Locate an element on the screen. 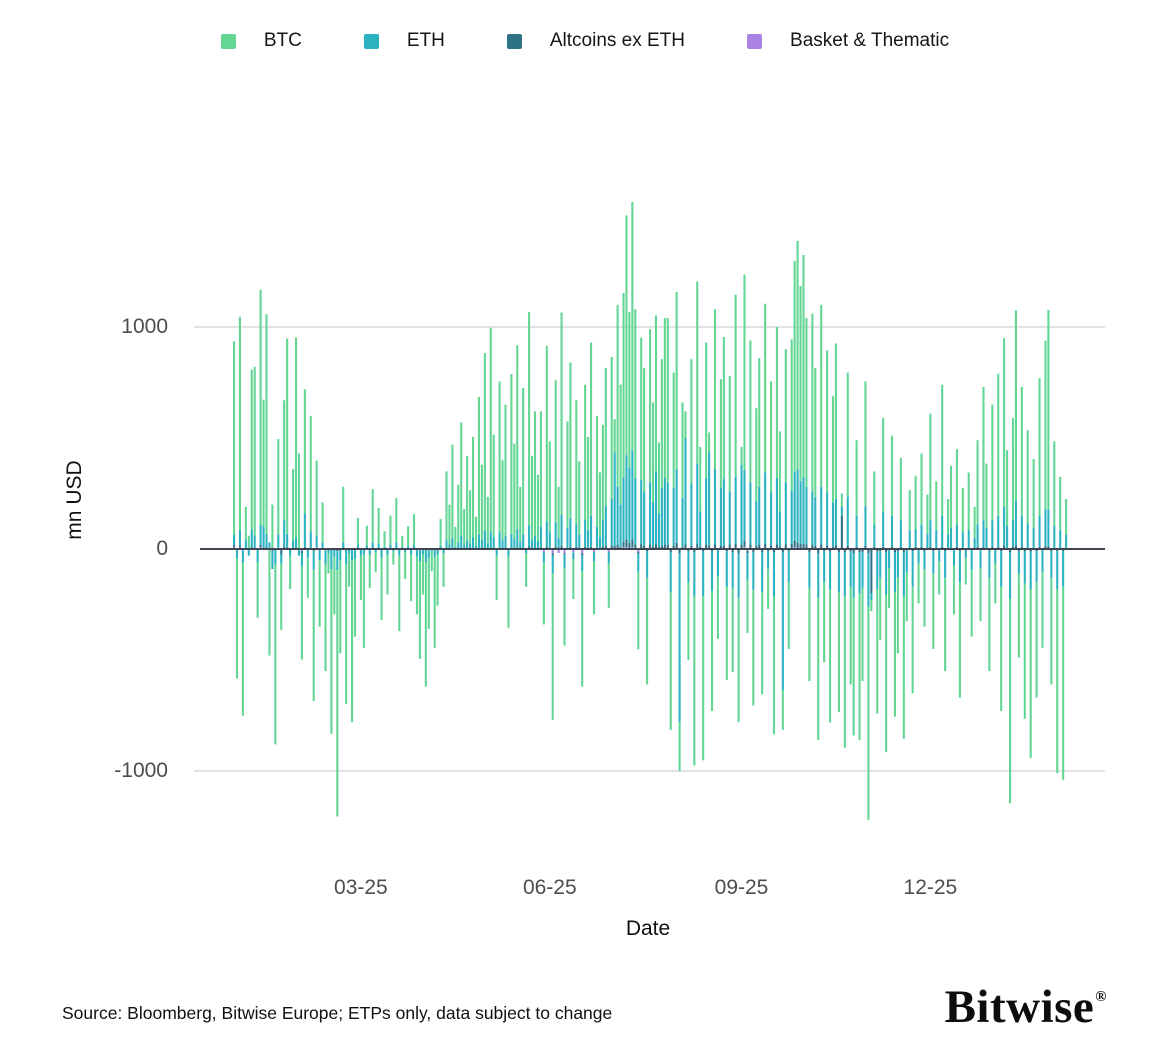 This screenshot has width=1170, height=1055. eth-swatch-icon is located at coordinates (371, 41).